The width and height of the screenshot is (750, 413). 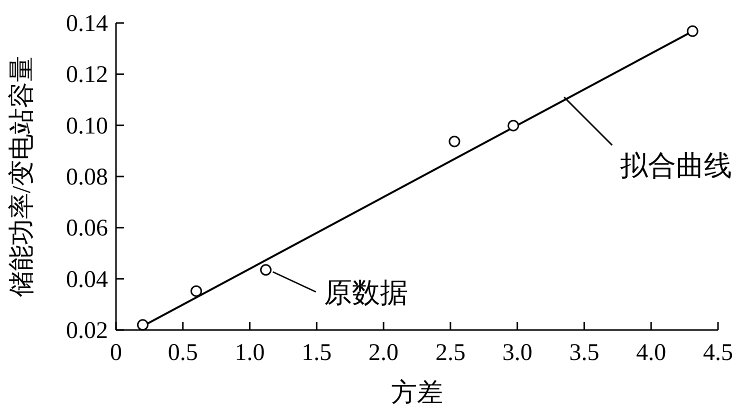 I want to click on annotation: 原数据, so click(x=366, y=293).